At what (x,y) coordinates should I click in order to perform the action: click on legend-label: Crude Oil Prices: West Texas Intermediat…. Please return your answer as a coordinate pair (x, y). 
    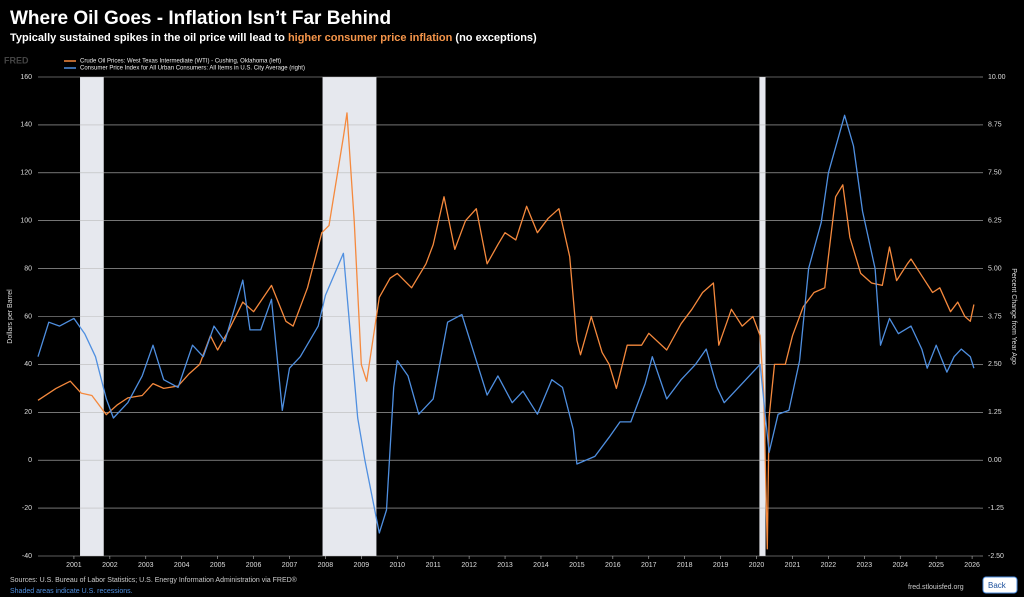
    Looking at the image, I should click on (180, 62).